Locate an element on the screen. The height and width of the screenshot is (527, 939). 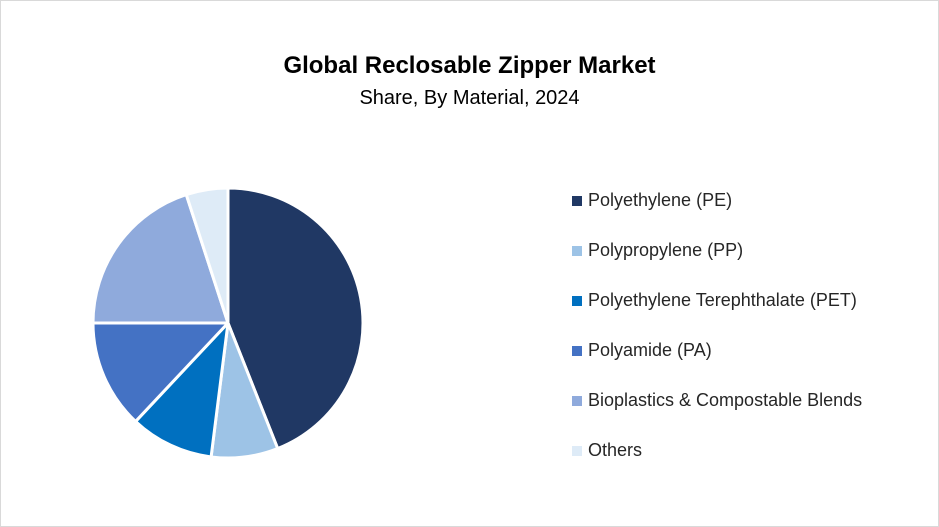
legend-label: Others is located at coordinates (615, 450).